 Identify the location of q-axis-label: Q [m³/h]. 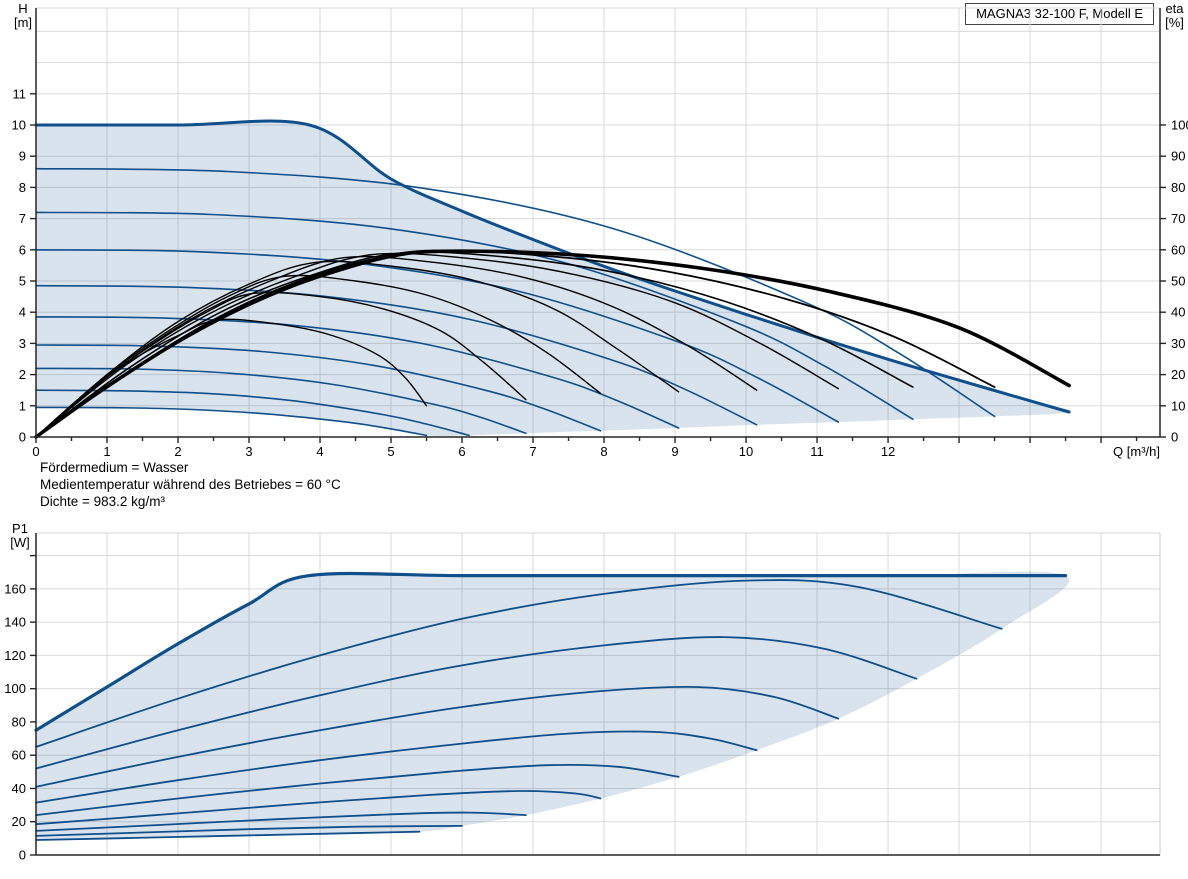
(1136, 451).